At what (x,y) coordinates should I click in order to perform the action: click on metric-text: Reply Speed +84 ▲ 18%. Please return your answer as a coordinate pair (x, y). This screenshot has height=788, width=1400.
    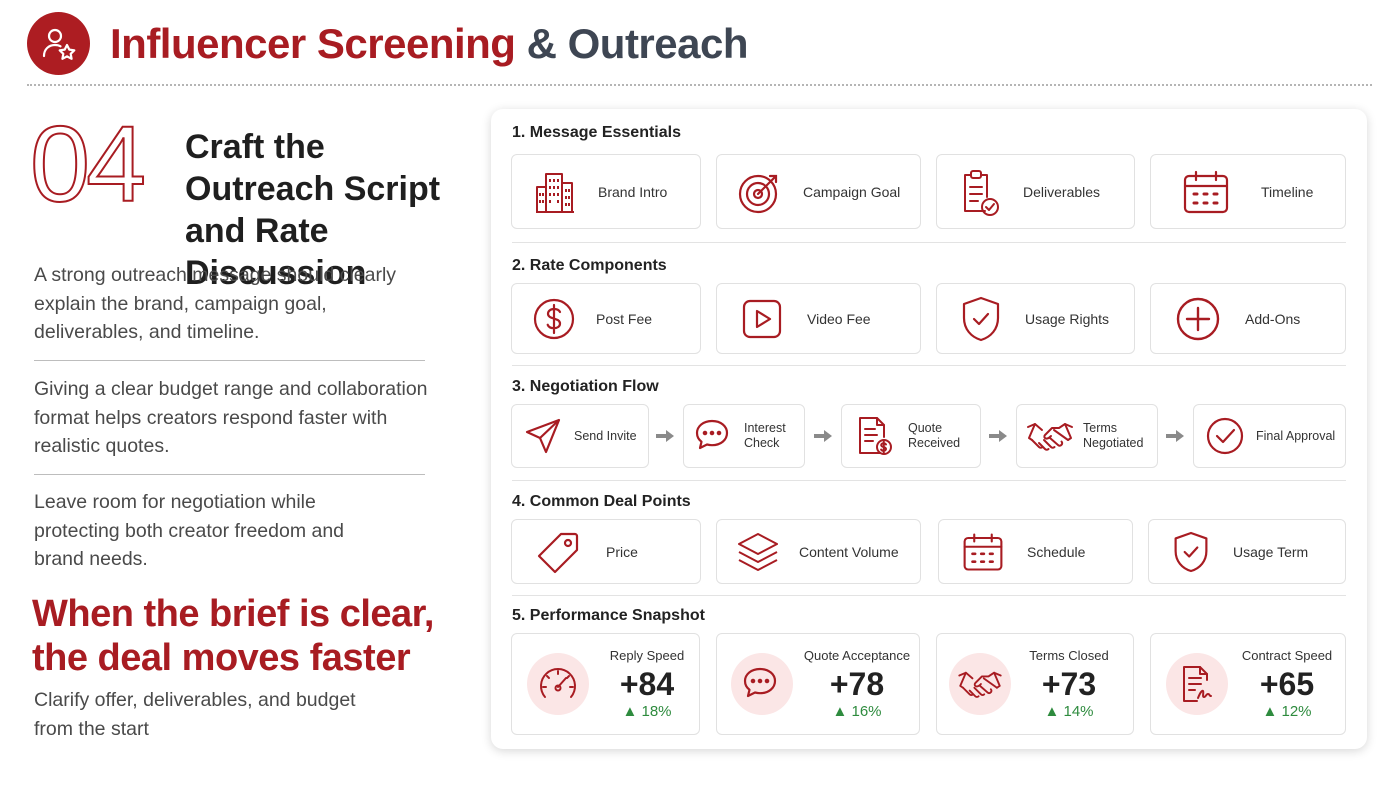
    Looking at the image, I should click on (647, 684).